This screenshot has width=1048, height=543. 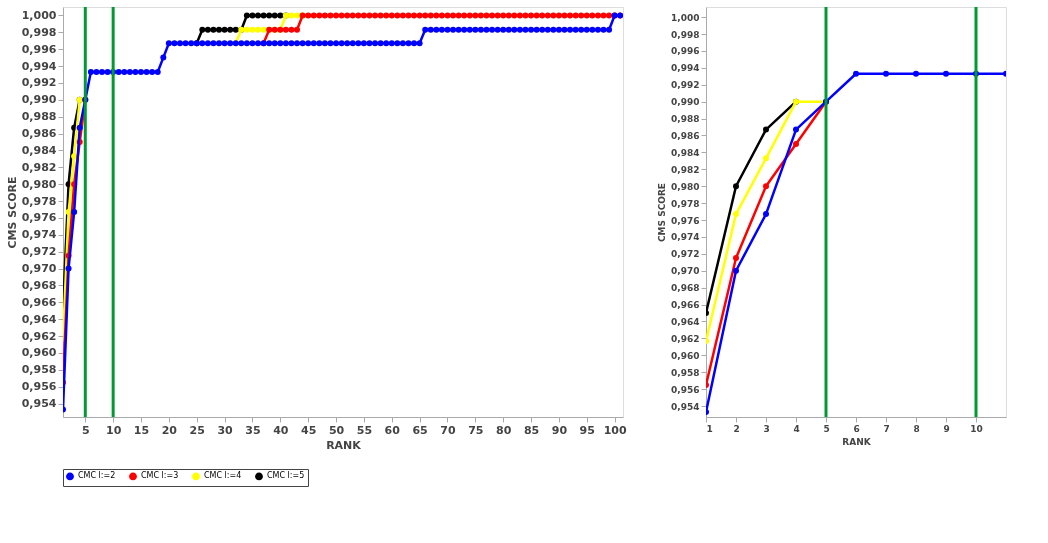 I want to click on y-tick-label: 0,966, so click(x=685, y=305).